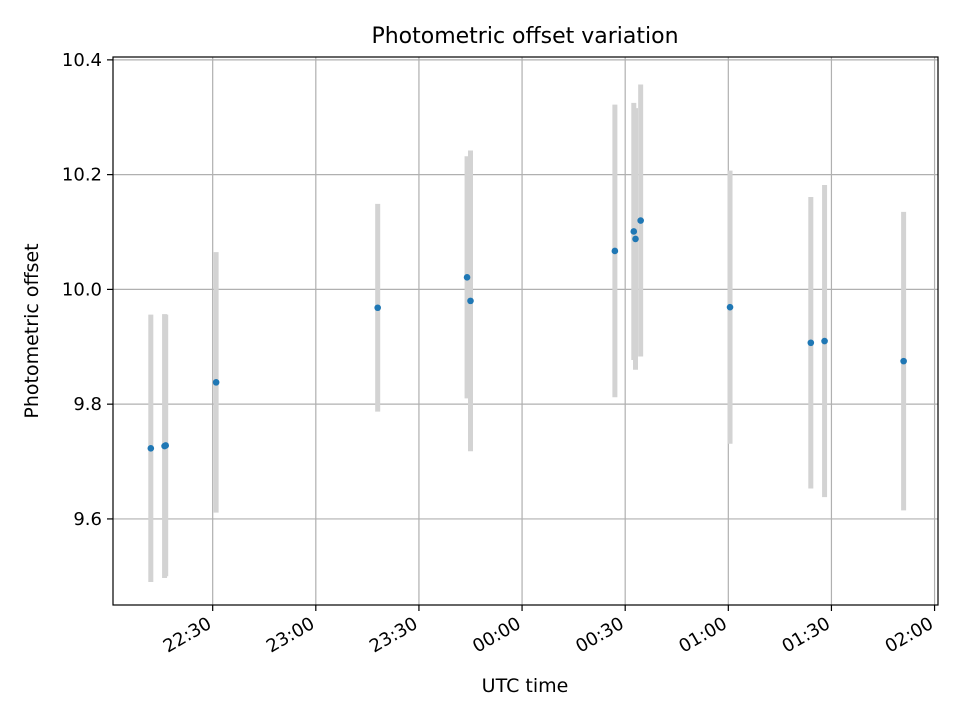  Describe the element at coordinates (32, 330) in the screenshot. I see `y-axis-label: Photometric offset` at that location.